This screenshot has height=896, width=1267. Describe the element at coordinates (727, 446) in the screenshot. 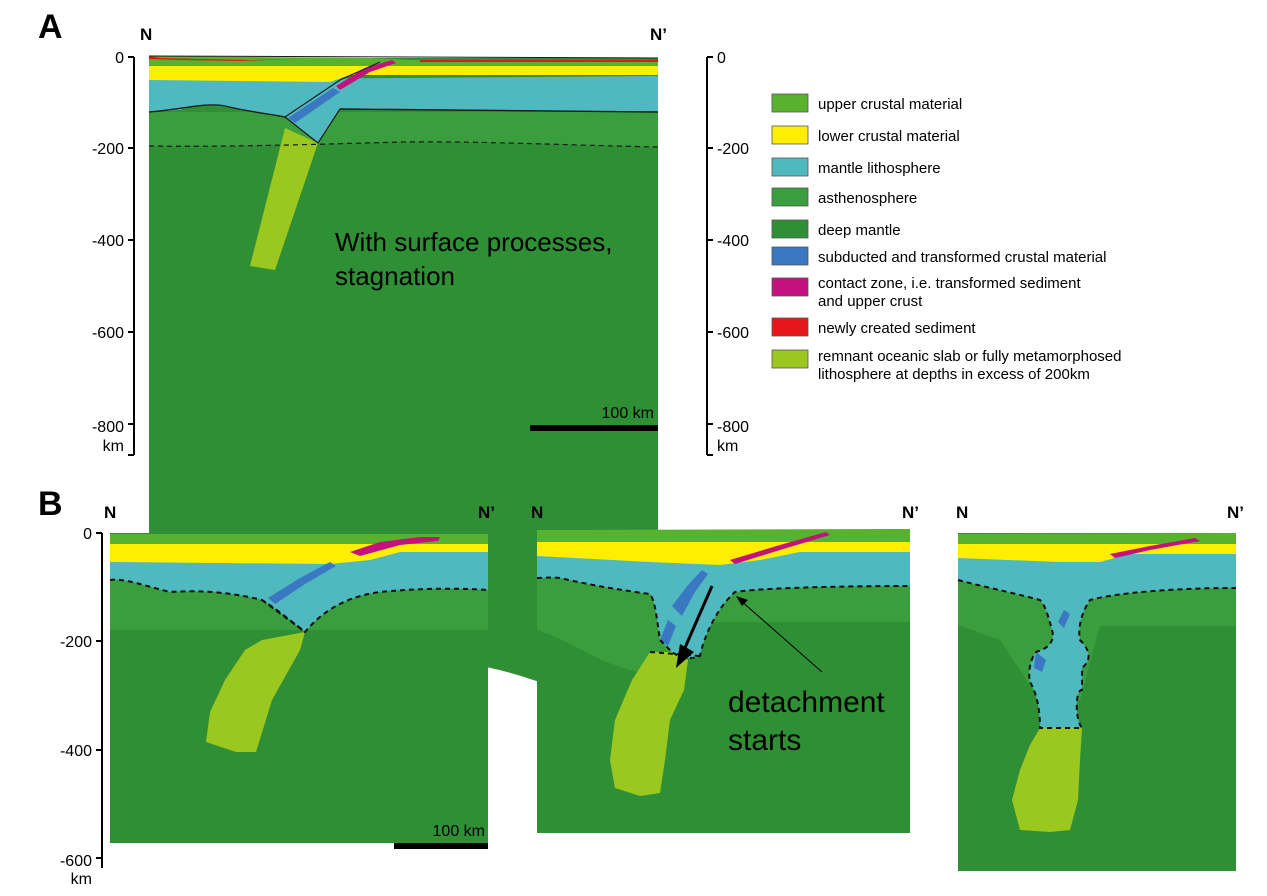

I see `a-right-unit: km` at that location.